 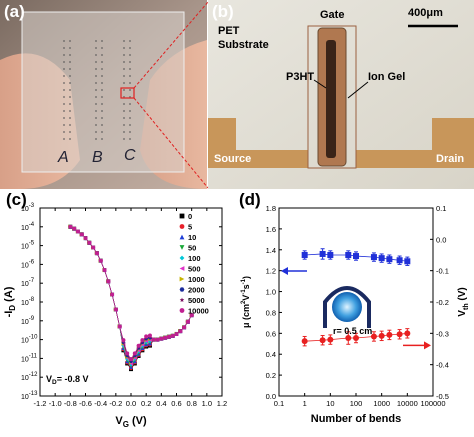 What do you see at coordinates (161, 403) in the screenshot?
I see `x-tick-label-c: 0.4` at bounding box center [161, 403].